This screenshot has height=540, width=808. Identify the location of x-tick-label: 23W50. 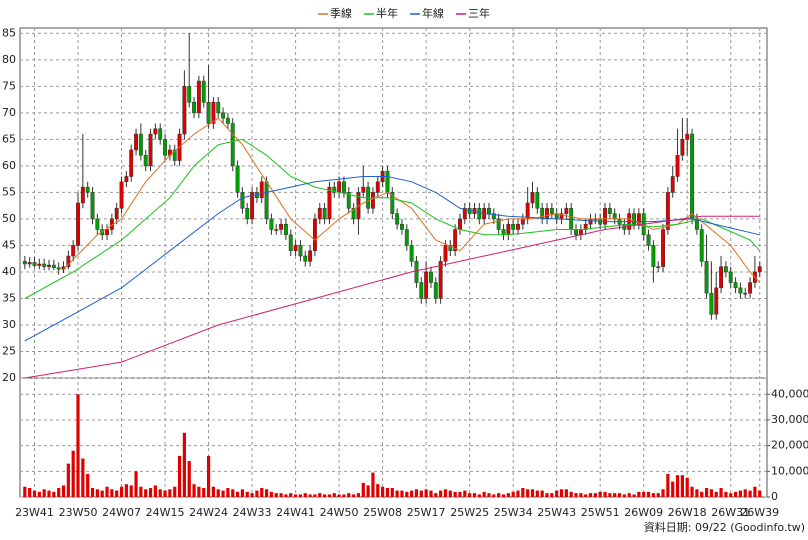
(78, 512).